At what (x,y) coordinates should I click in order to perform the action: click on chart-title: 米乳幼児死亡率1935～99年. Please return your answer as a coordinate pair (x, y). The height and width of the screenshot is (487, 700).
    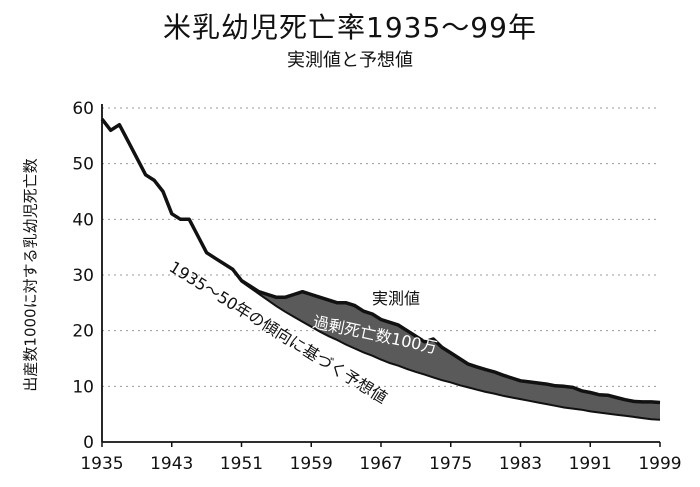
    Looking at the image, I should click on (350, 27).